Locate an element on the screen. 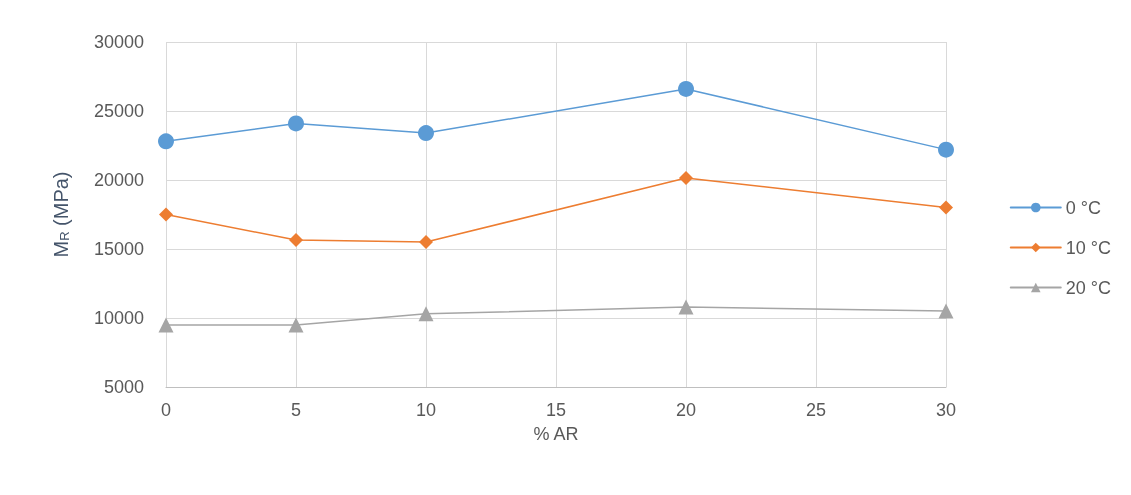 The image size is (1131, 495). y-tick-label: 15000 is located at coordinates (118, 249).